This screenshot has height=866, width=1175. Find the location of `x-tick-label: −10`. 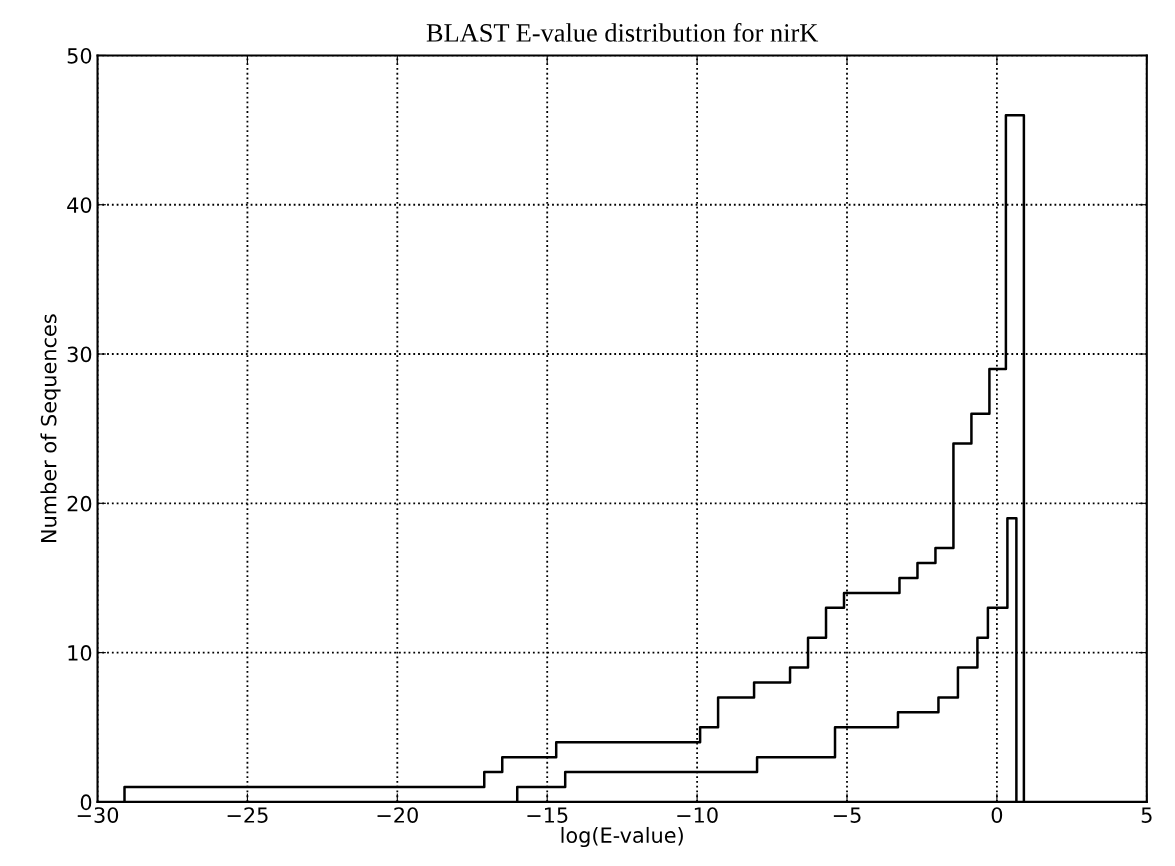

x-tick-label: −10 is located at coordinates (697, 815).